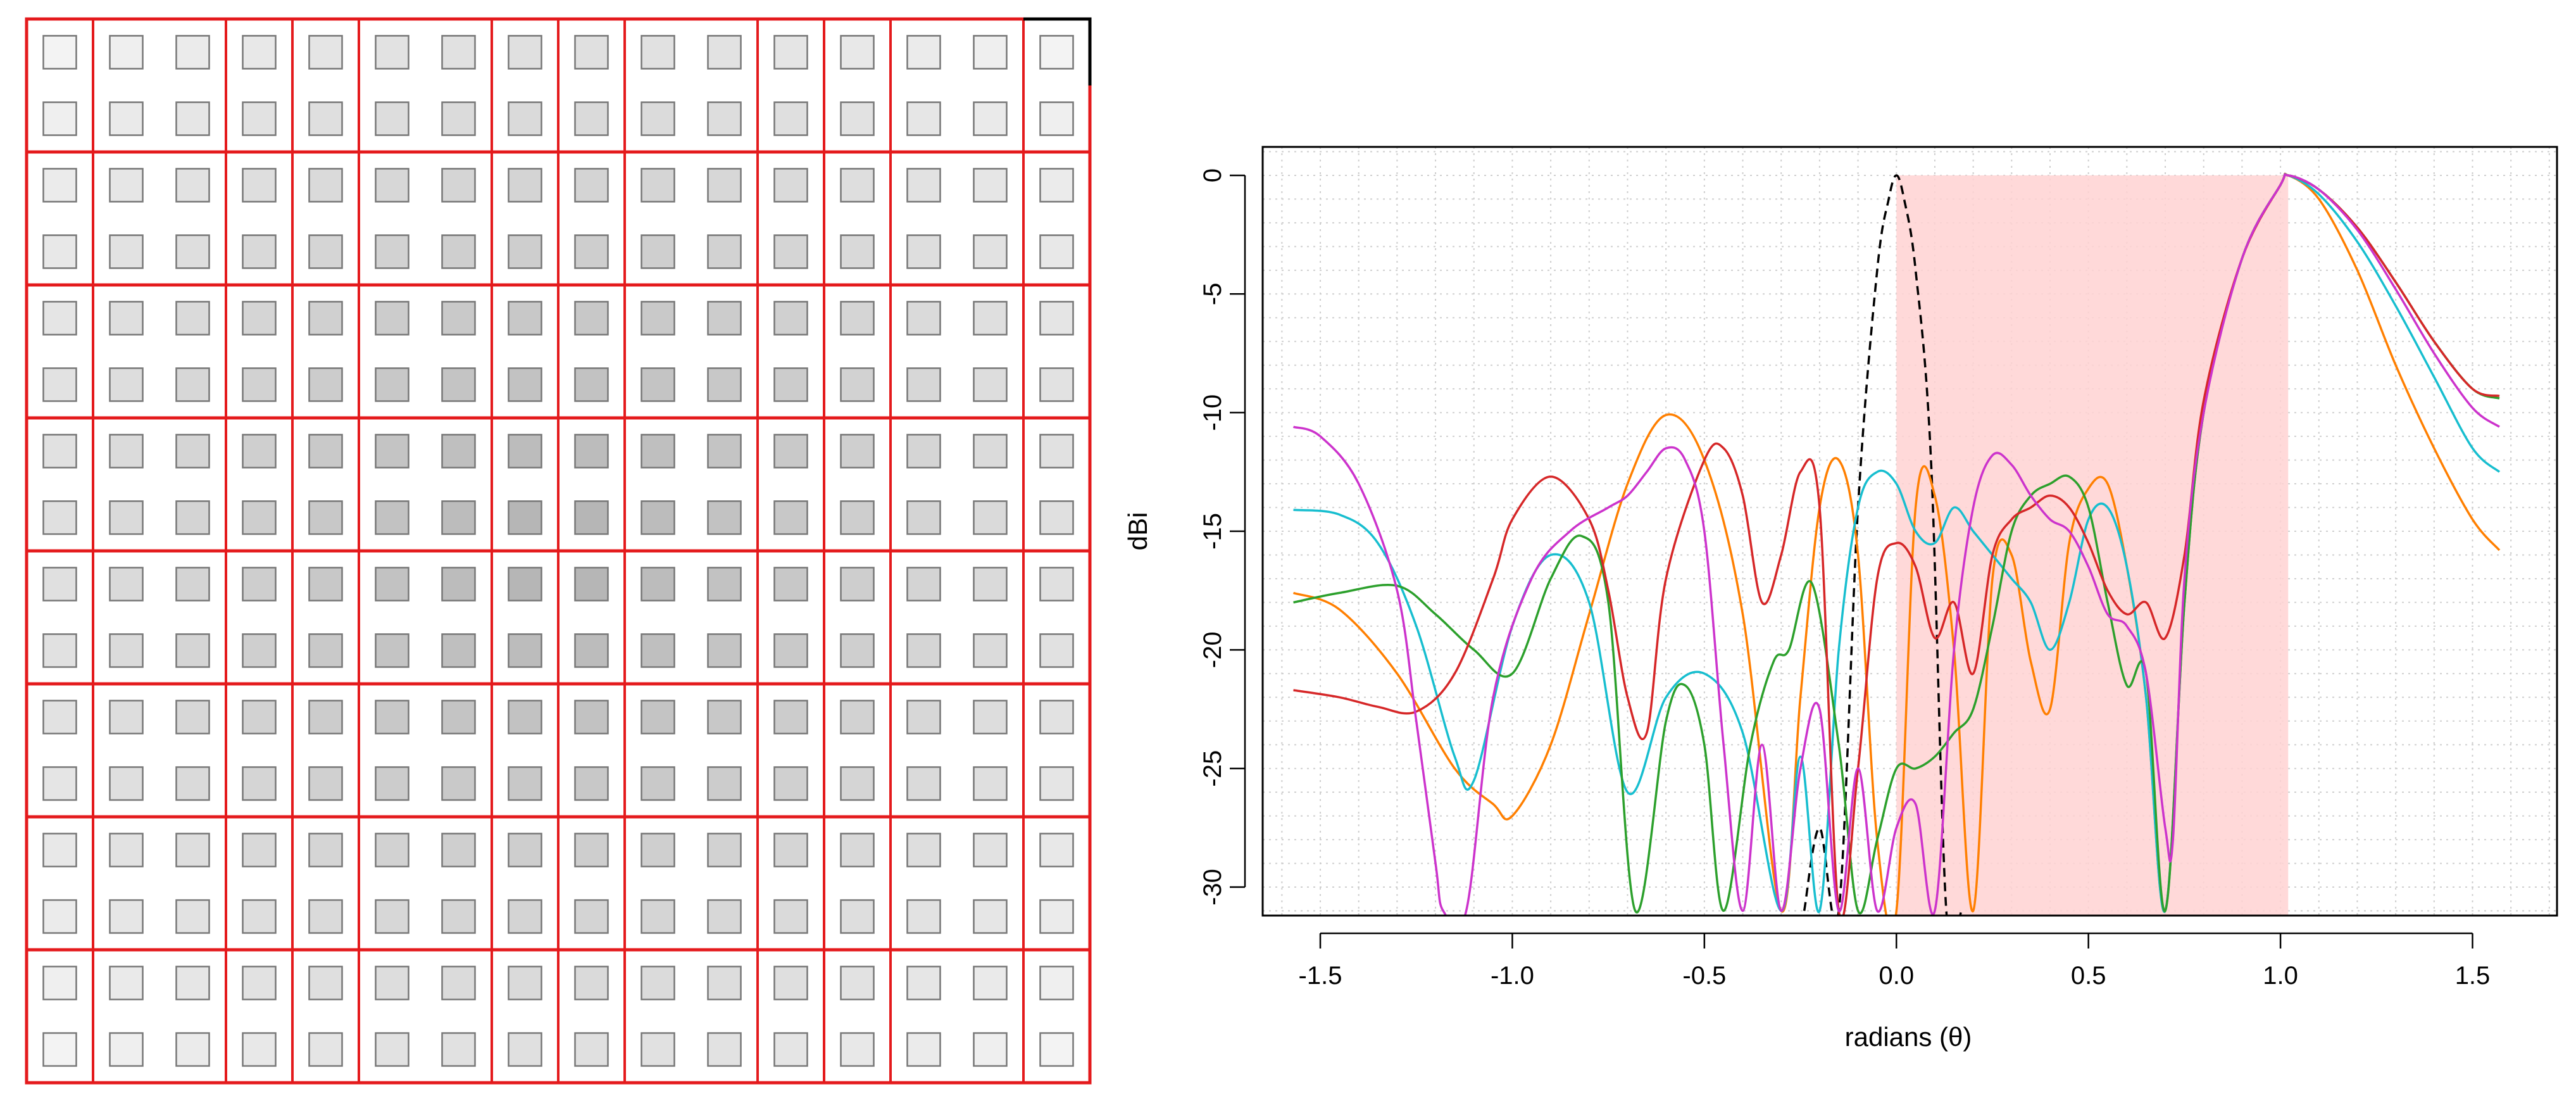 This screenshot has width=2576, height=1103. I want to click on y-tick-label: 0, so click(1213, 175).